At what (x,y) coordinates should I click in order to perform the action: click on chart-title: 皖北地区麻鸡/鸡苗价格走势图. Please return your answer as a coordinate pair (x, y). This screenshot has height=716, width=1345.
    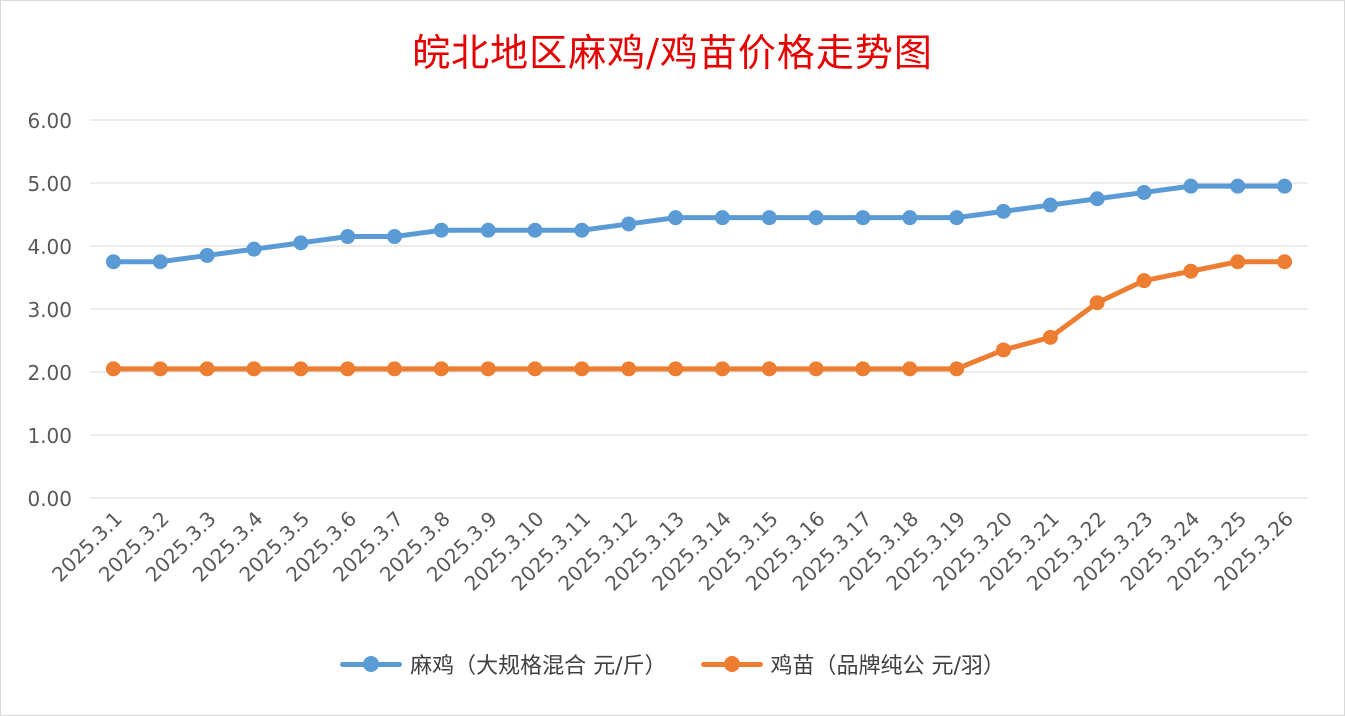
    Looking at the image, I should click on (672, 53).